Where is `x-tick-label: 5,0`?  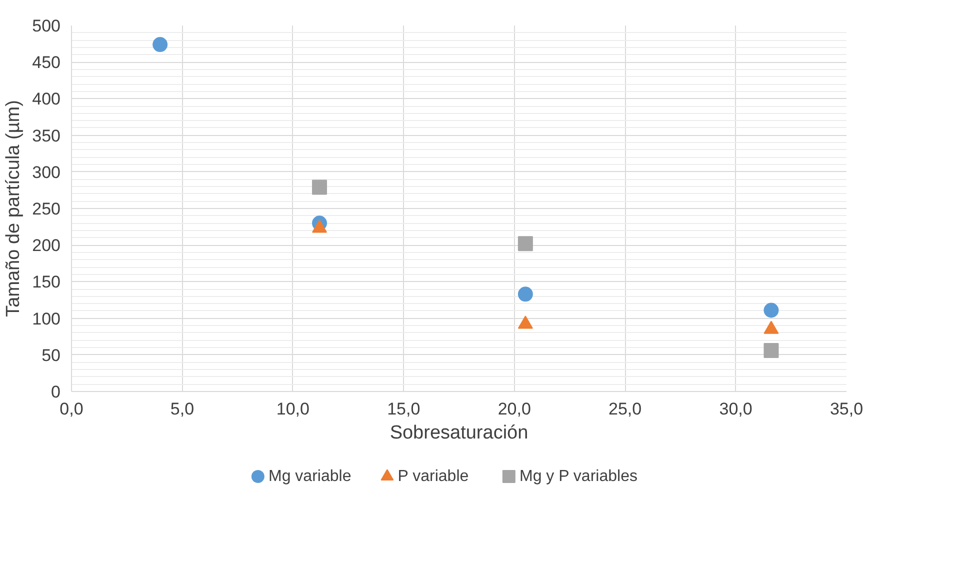
x-tick-label: 5,0 is located at coordinates (182, 409).